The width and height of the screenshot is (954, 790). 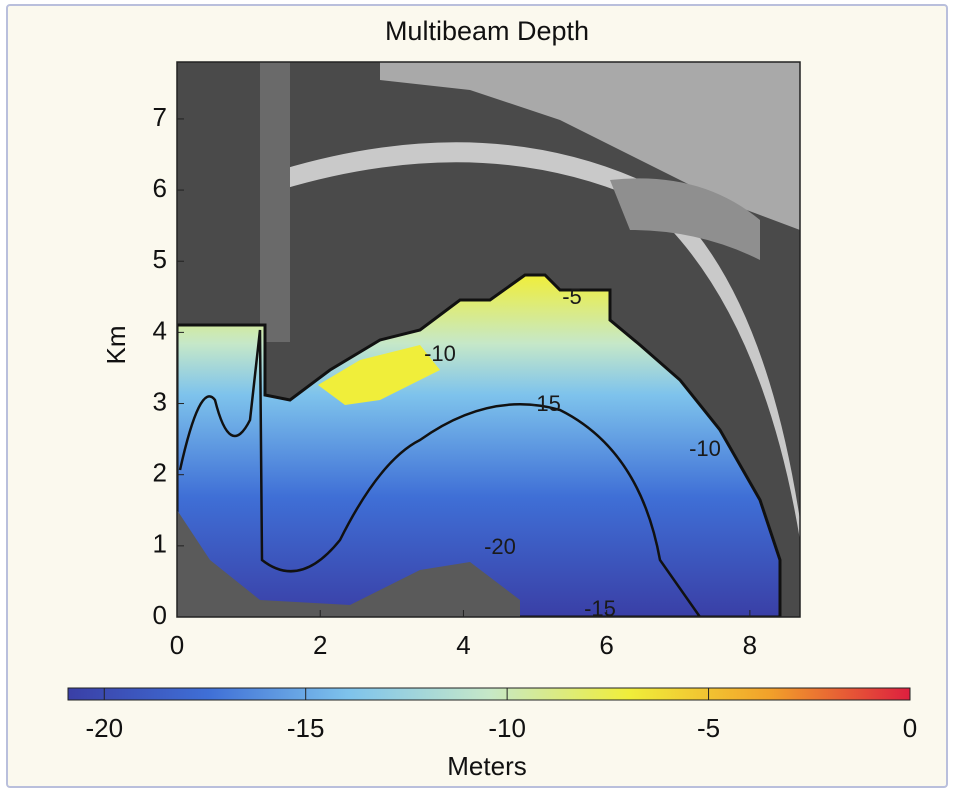 What do you see at coordinates (160, 615) in the screenshot?
I see `y-tick-label: 0` at bounding box center [160, 615].